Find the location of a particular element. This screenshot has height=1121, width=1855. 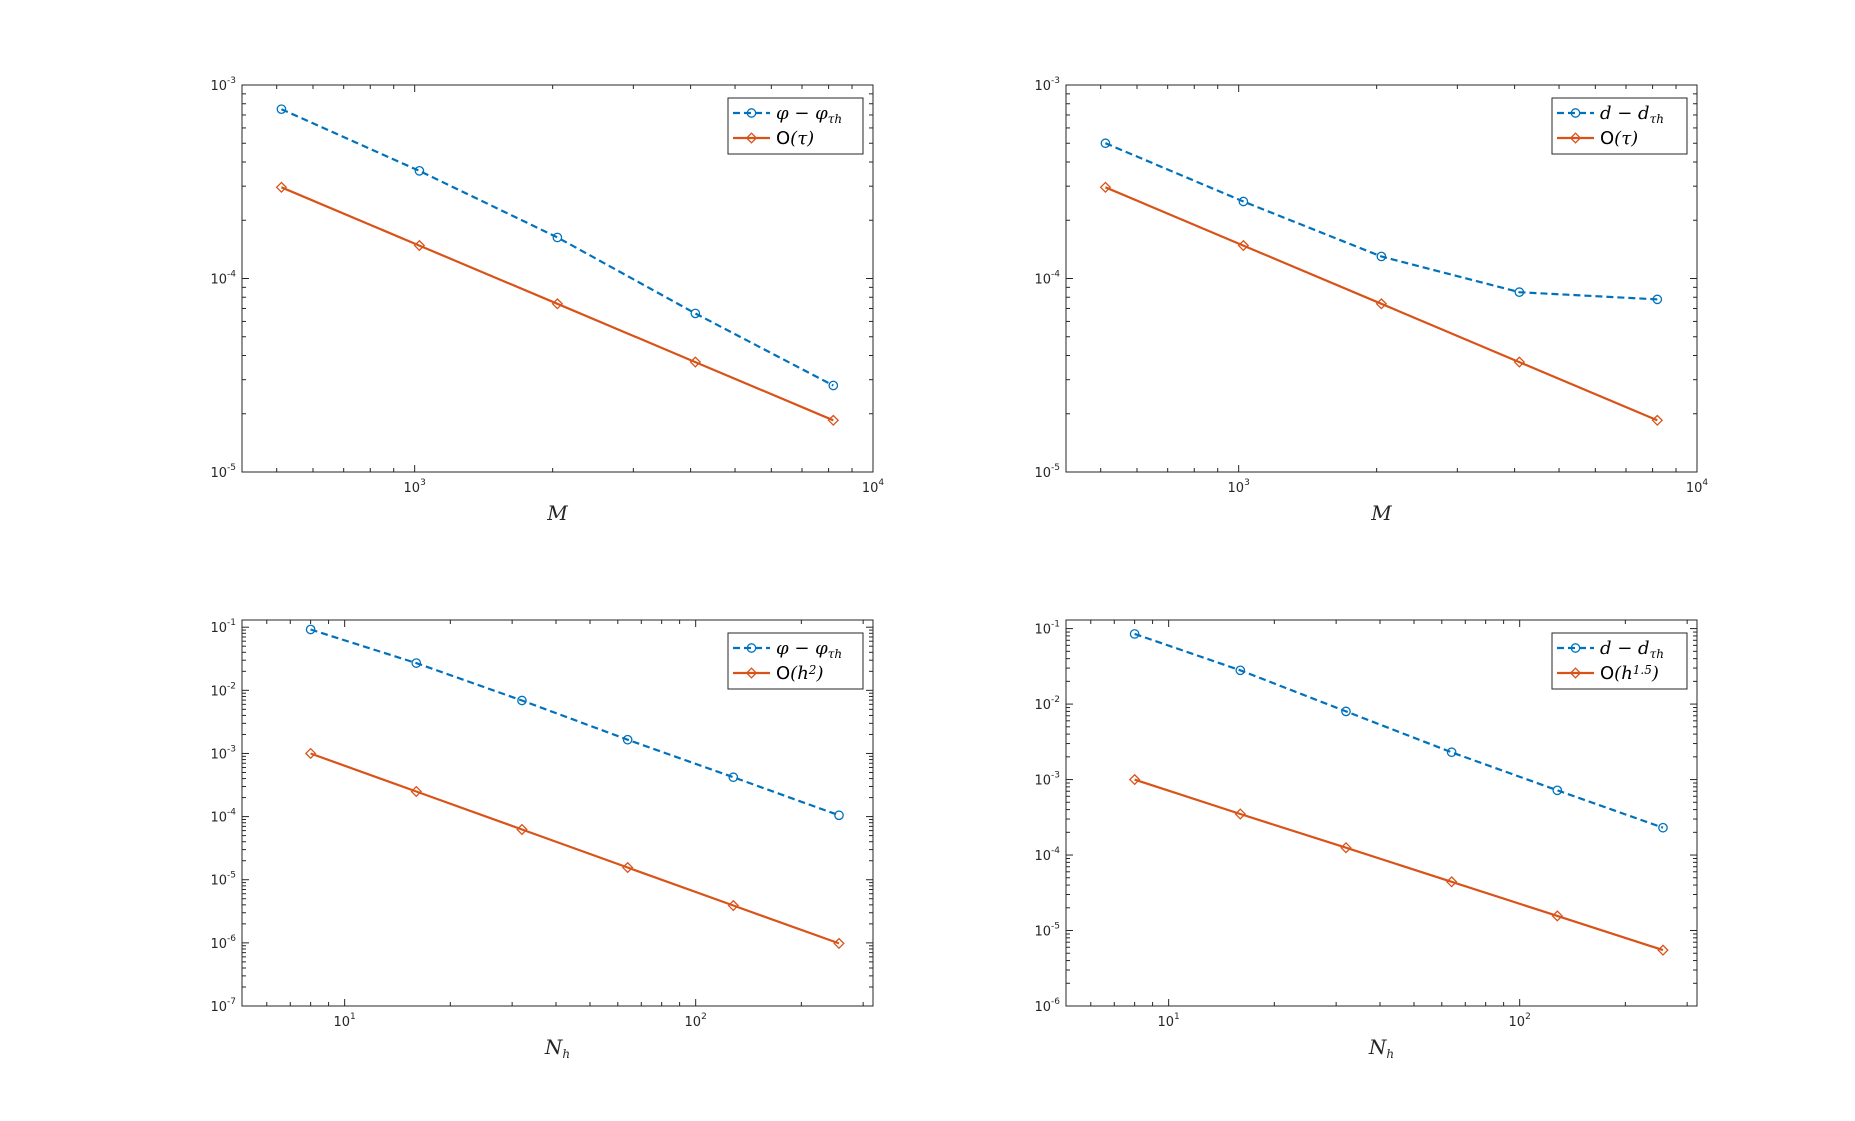

tick-exponent: -7 is located at coordinates (231, 1002).